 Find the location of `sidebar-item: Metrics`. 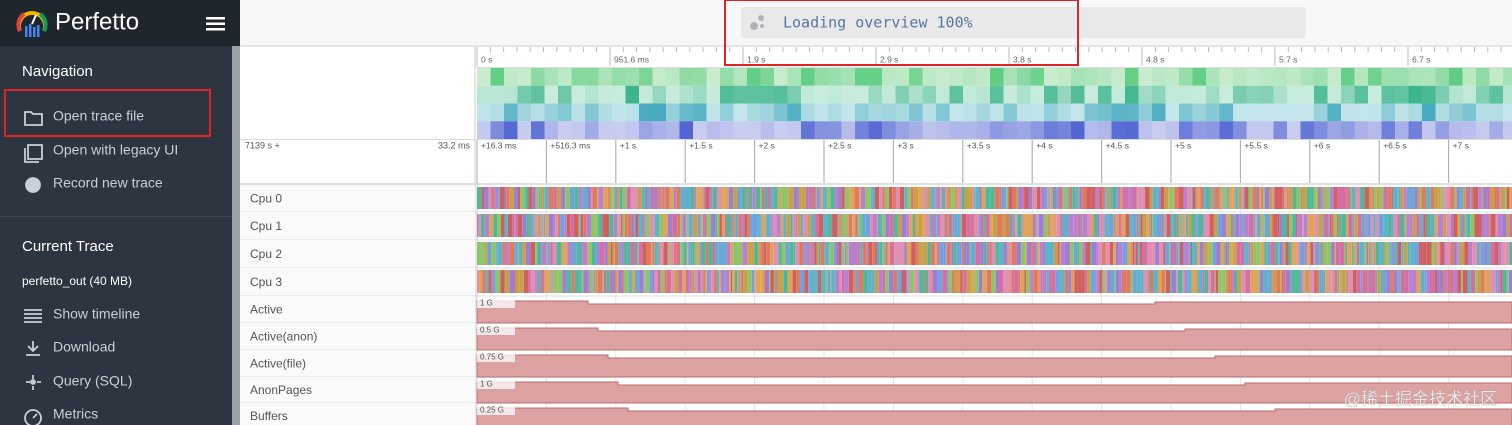

sidebar-item: Metrics is located at coordinates (75, 414).